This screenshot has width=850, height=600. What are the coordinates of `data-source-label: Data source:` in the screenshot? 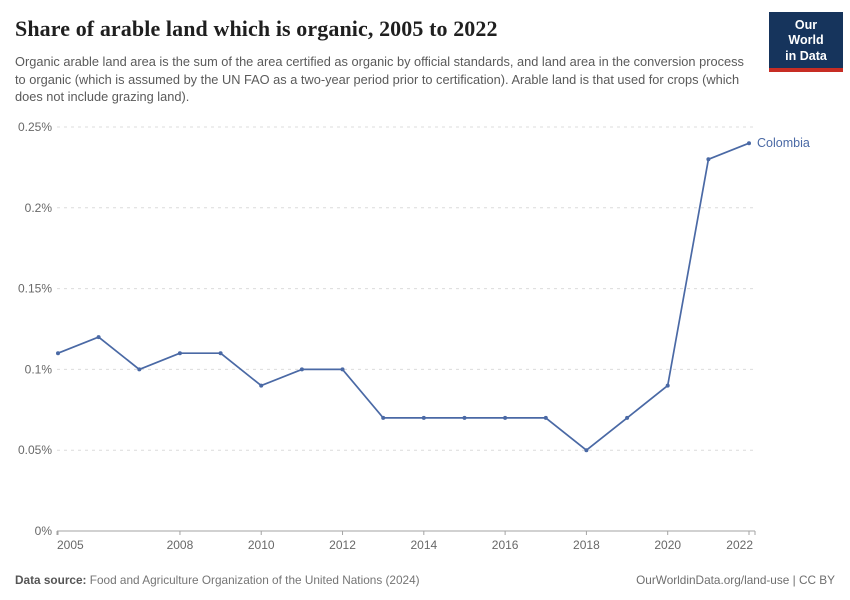 It's located at (51, 580).